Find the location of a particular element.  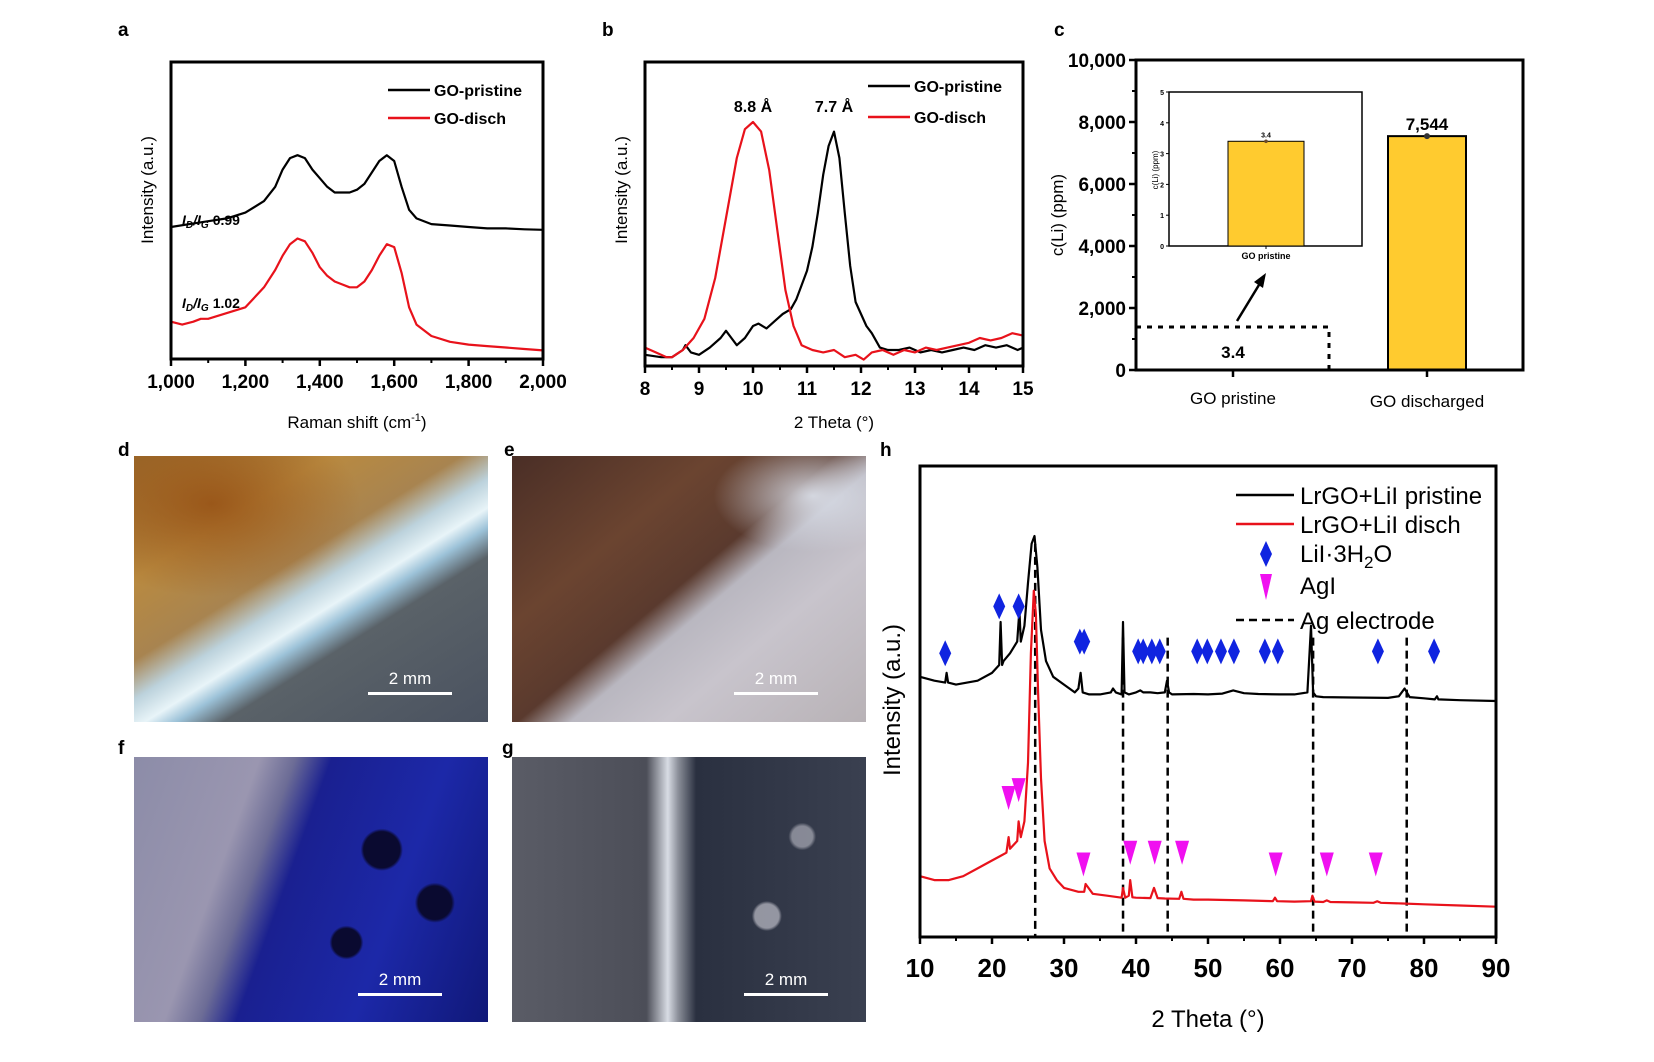

x-tick-label: 9 is located at coordinates (699, 389).